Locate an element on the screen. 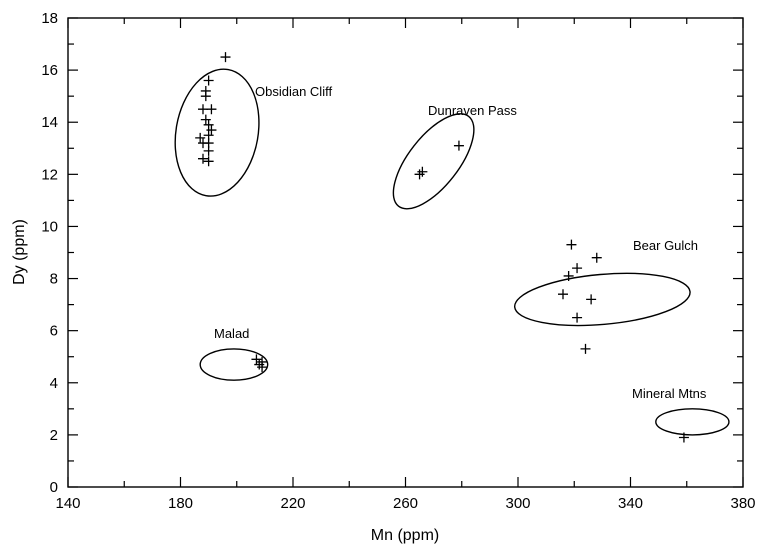 The width and height of the screenshot is (762, 544). group-label-malad: Malad is located at coordinates (231, 333).